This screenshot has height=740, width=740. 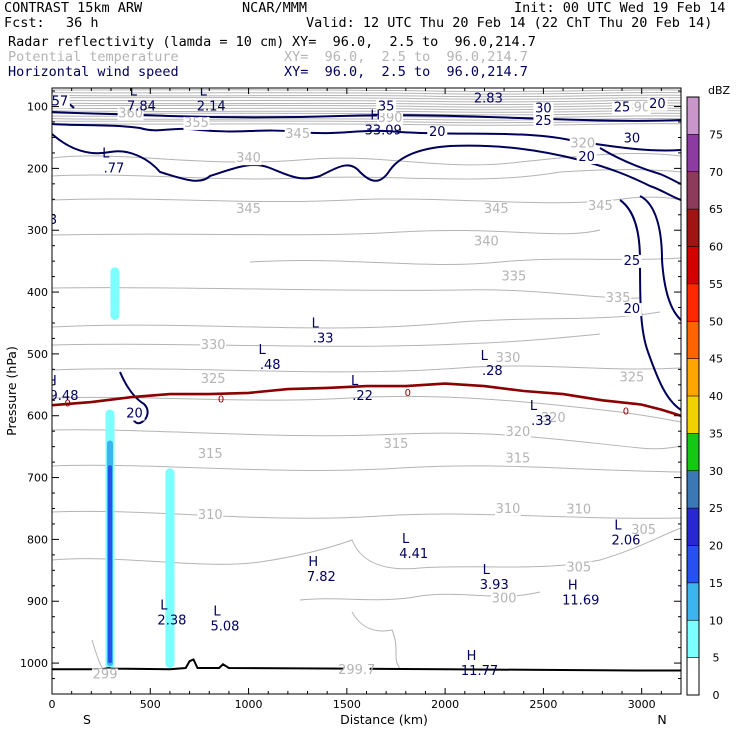 I want to click on y-axis-label: Pressure (hPa), so click(x=11, y=391).